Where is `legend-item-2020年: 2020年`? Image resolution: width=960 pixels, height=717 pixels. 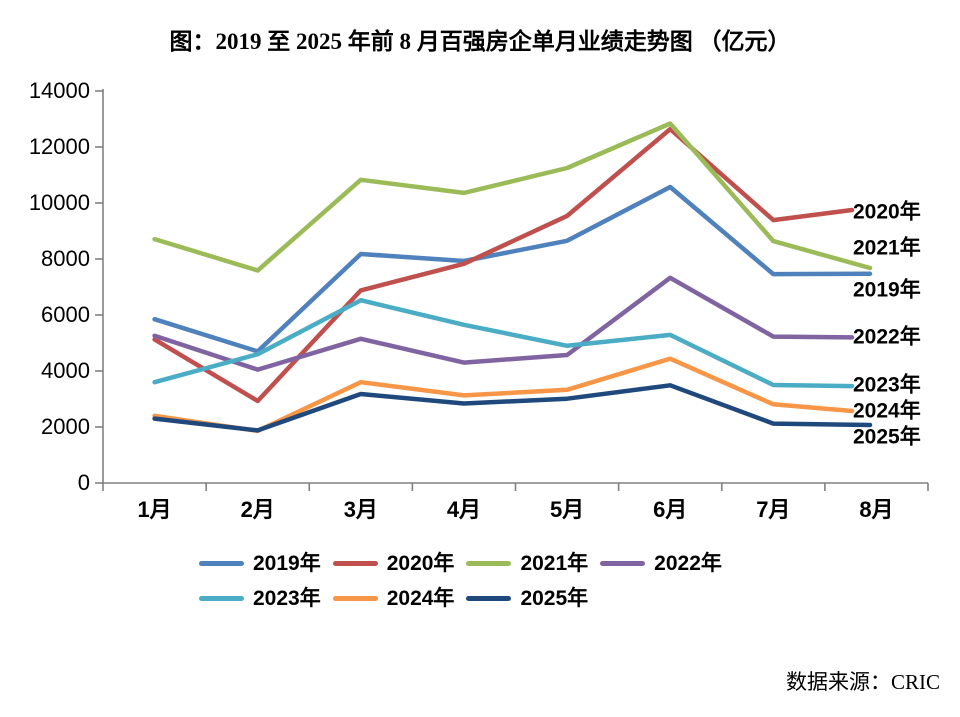
legend-item-2020年: 2020年 is located at coordinates (393, 563).